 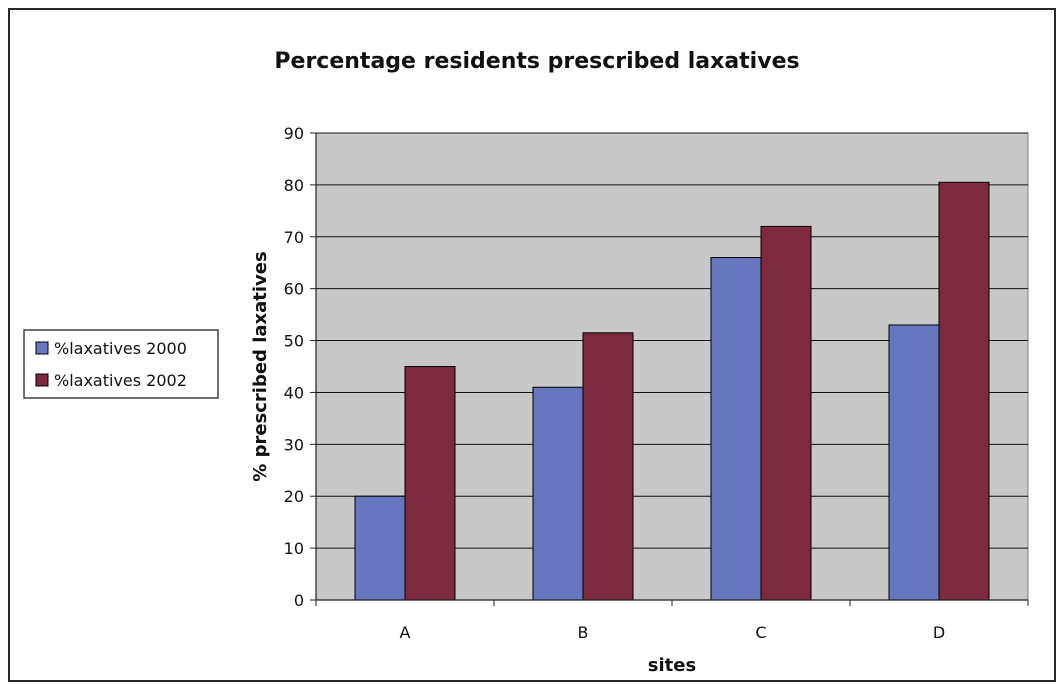 I want to click on legend-box, so click(x=121, y=364).